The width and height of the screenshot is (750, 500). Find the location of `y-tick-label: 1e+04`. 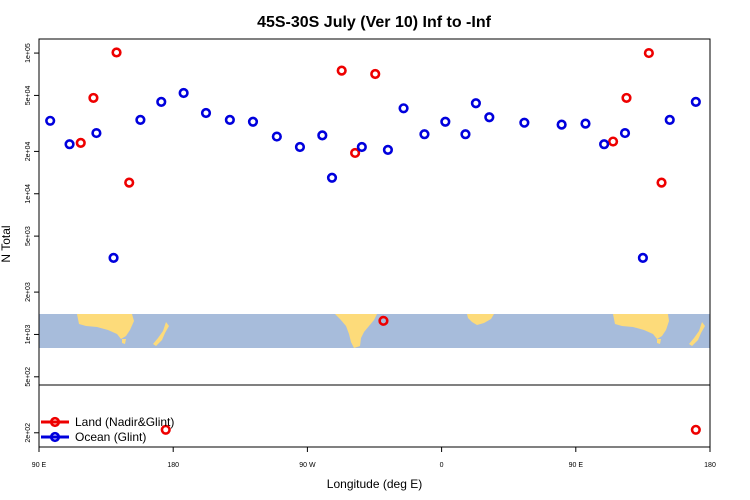

y-tick-label: 1e+04 is located at coordinates (28, 194).